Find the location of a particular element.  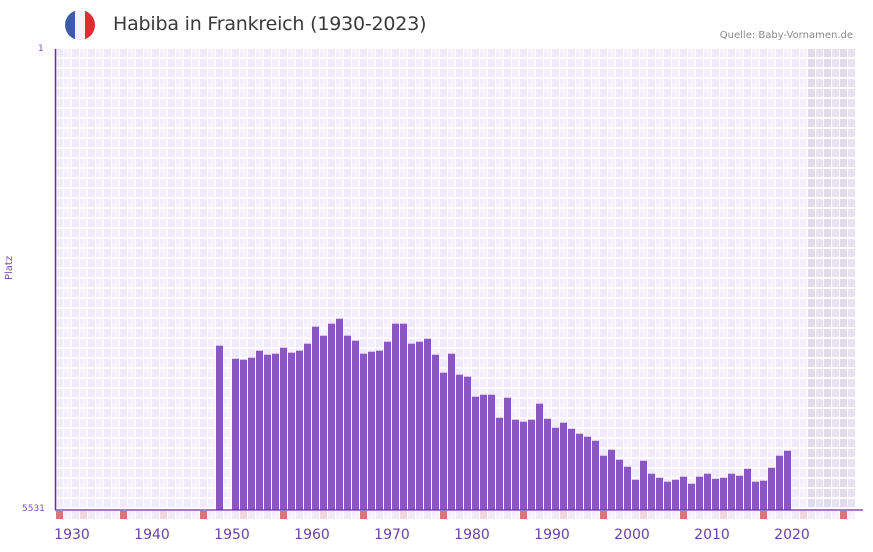

bar-1973 is located at coordinates (403, 416).